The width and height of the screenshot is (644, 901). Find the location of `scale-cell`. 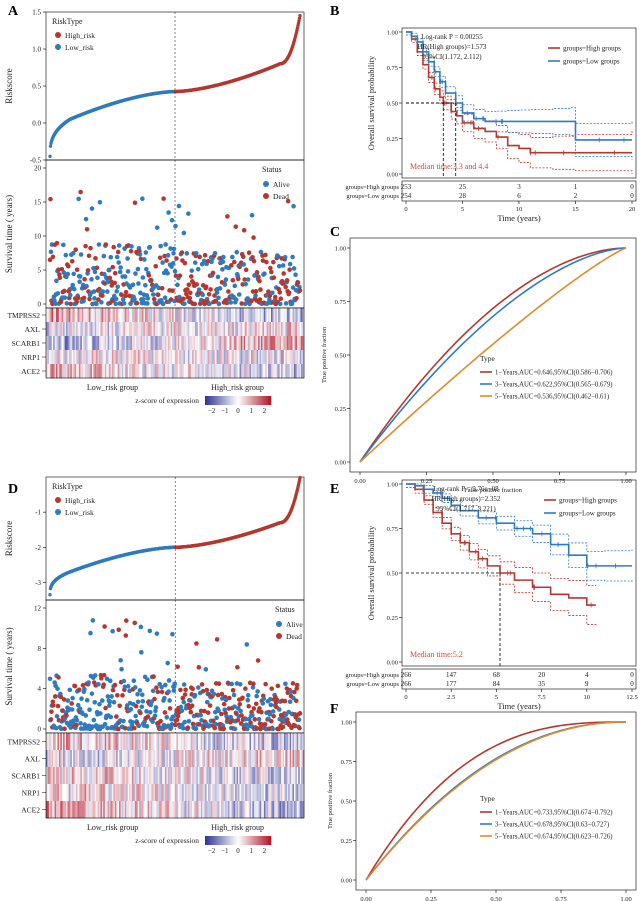

scale-cell is located at coordinates (210, 840).